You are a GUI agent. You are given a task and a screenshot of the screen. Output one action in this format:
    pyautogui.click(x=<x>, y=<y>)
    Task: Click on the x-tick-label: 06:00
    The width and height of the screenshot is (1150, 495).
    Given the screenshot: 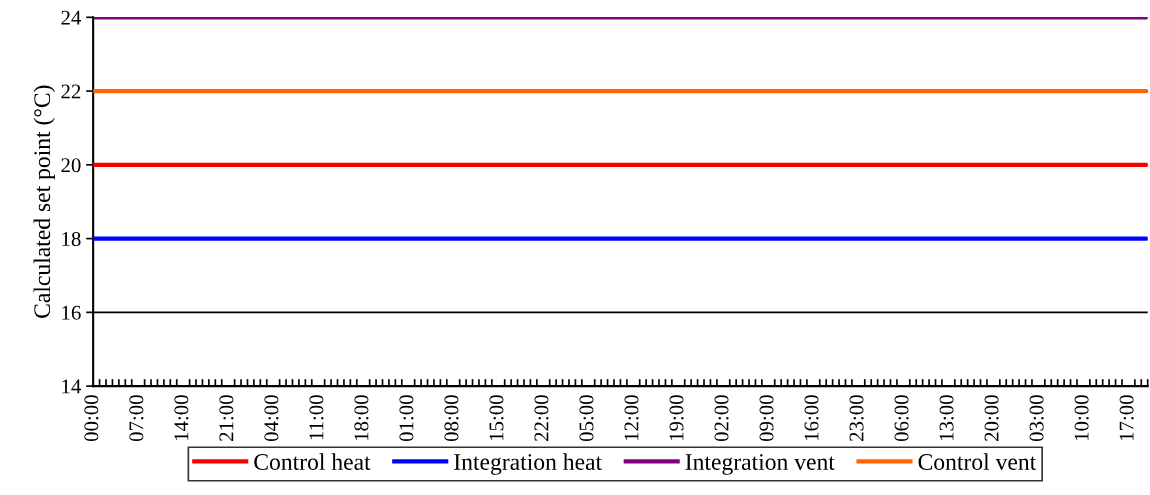 What is the action you would take?
    pyautogui.click(x=901, y=418)
    